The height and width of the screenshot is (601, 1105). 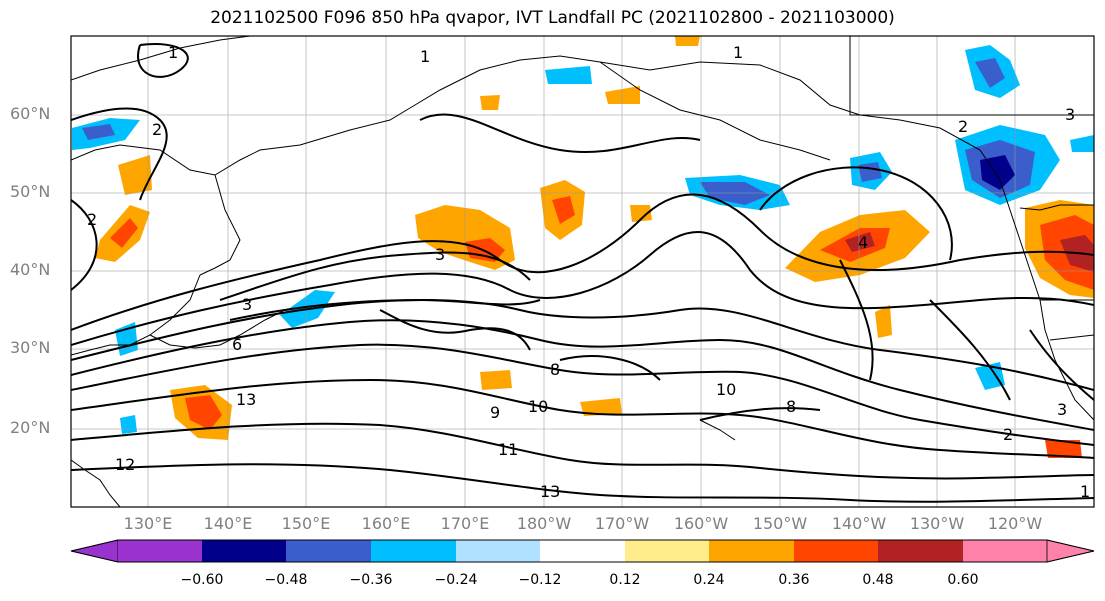 I want to click on lon-label-140e: 140°E, so click(x=228, y=523).